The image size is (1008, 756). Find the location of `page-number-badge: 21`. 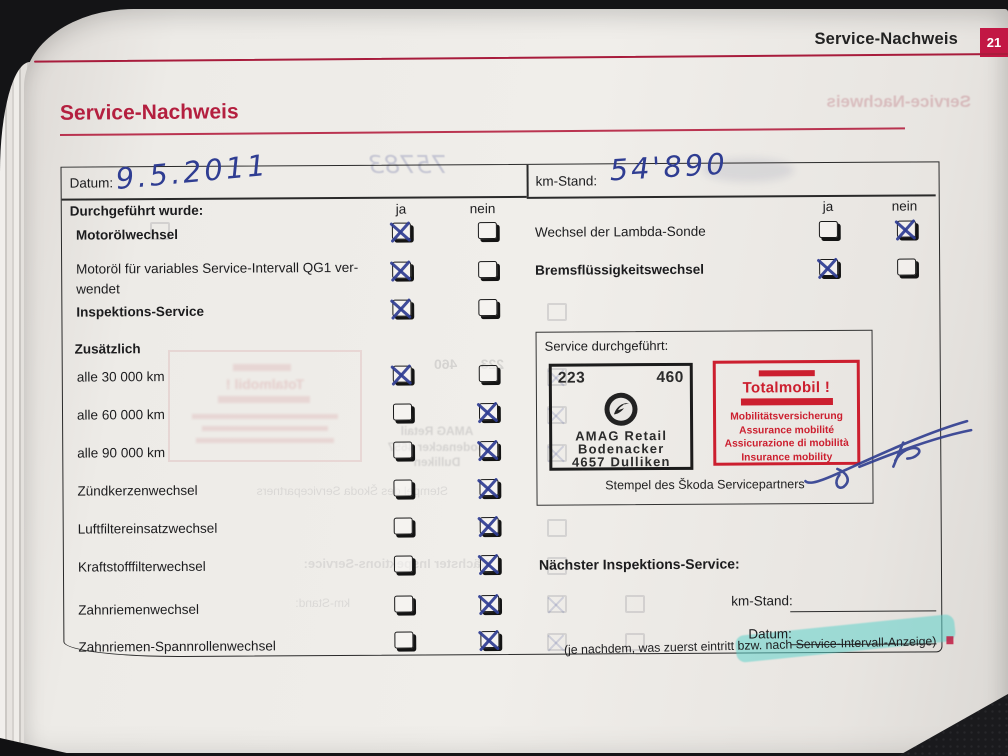

page-number-badge: 21 is located at coordinates (994, 42).